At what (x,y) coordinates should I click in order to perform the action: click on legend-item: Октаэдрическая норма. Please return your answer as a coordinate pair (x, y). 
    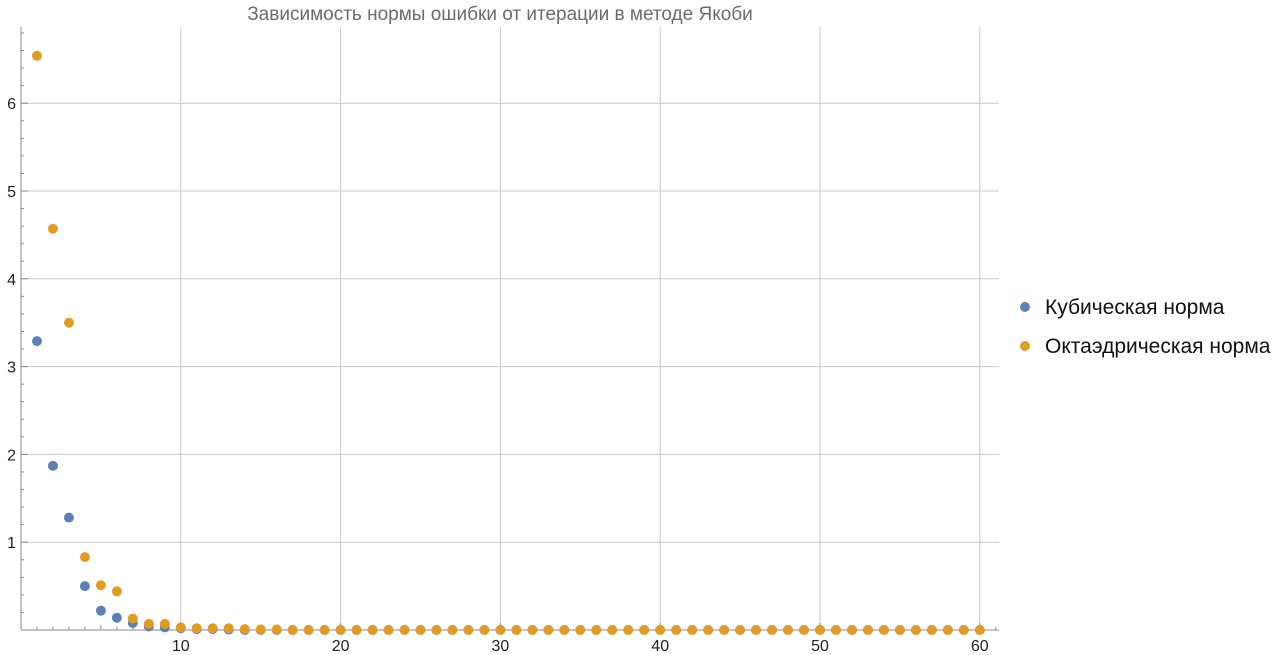
    Looking at the image, I should click on (1145, 346).